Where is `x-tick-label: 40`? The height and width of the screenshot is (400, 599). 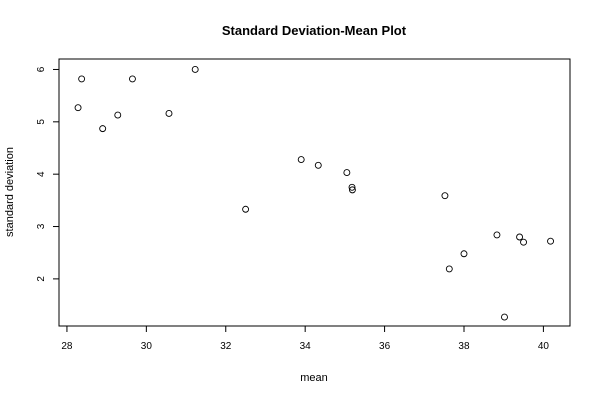 x-tick-label: 40 is located at coordinates (544, 346).